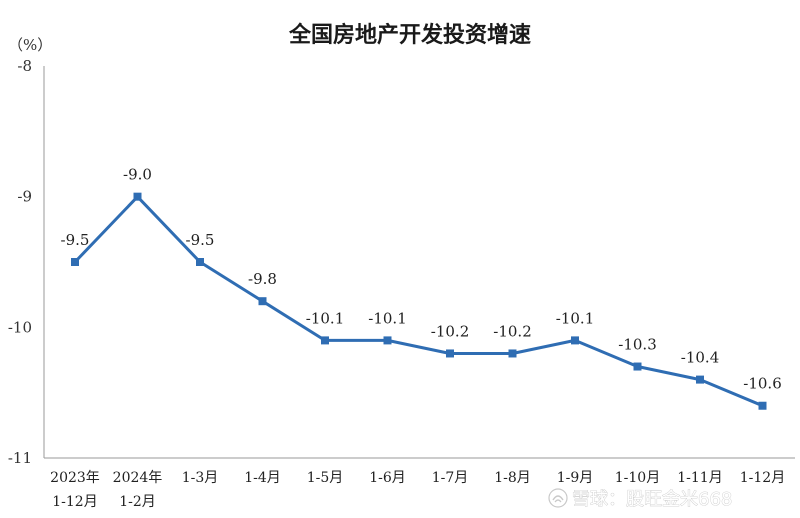 The width and height of the screenshot is (800, 518). I want to click on x-tick-label: 1-6月, so click(387, 478).